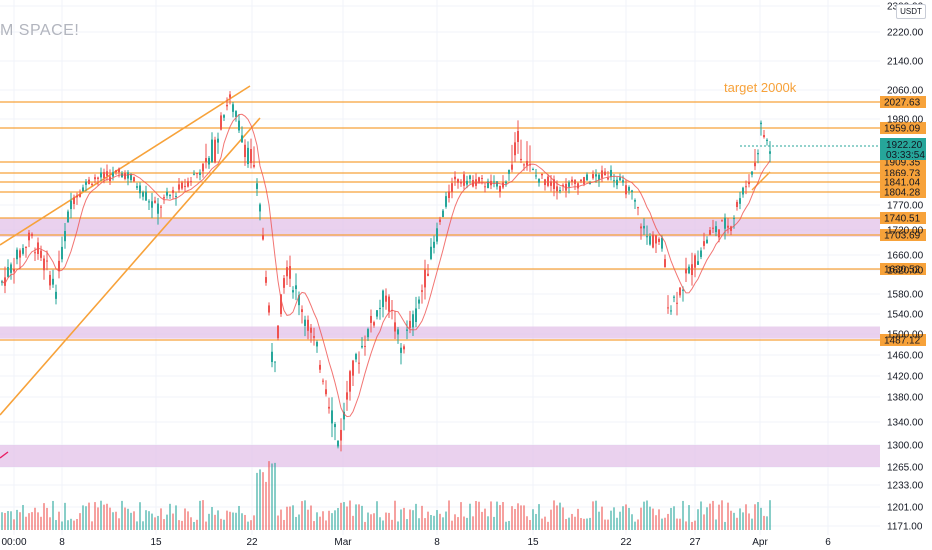  What do you see at coordinates (902, 341) in the screenshot?
I see `level-label-9: 1487.12` at bounding box center [902, 341].